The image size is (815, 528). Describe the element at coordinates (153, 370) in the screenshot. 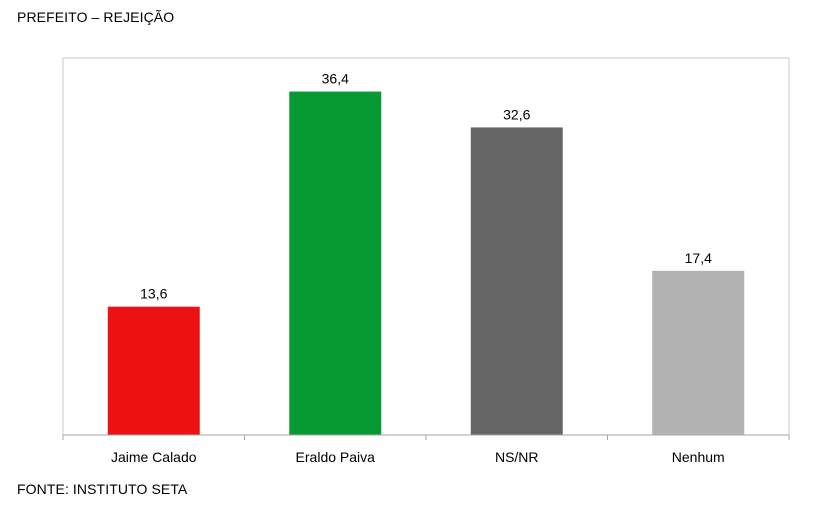

I see `bar-jaime-calado` at that location.